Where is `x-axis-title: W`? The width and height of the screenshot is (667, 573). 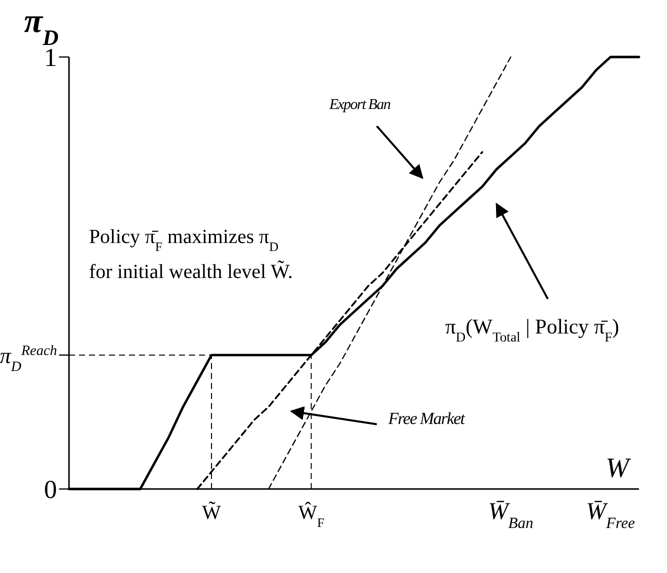
x-axis-title: W is located at coordinates (619, 468).